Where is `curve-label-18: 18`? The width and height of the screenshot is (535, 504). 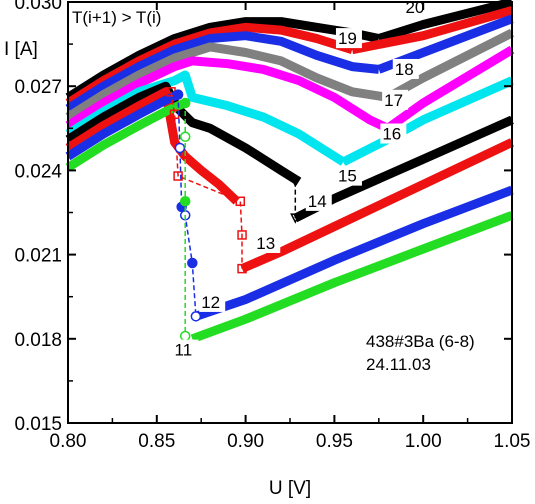 curve-label-18: 18 is located at coordinates (404, 69).